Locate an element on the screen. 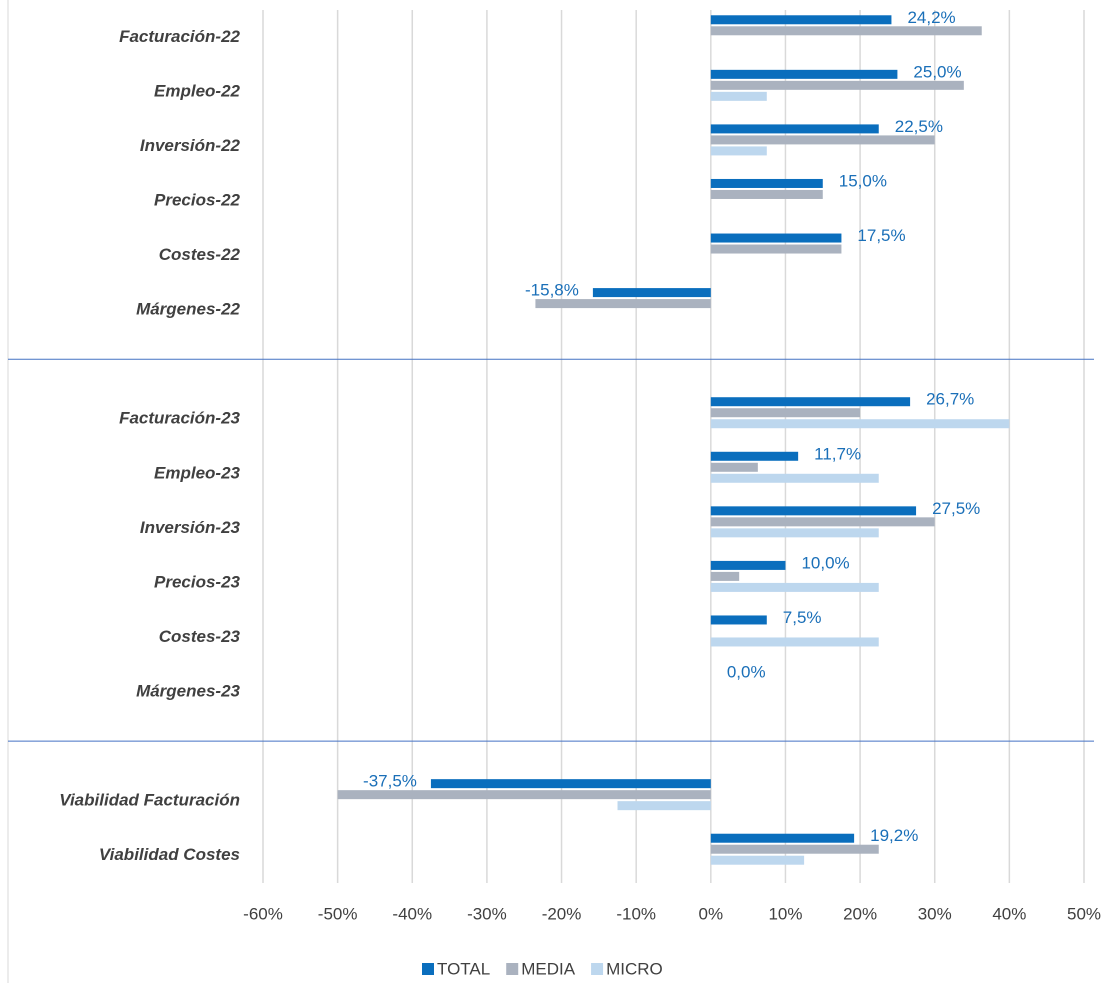 The width and height of the screenshot is (1112, 983). x-tick-label: -10% is located at coordinates (636, 913).